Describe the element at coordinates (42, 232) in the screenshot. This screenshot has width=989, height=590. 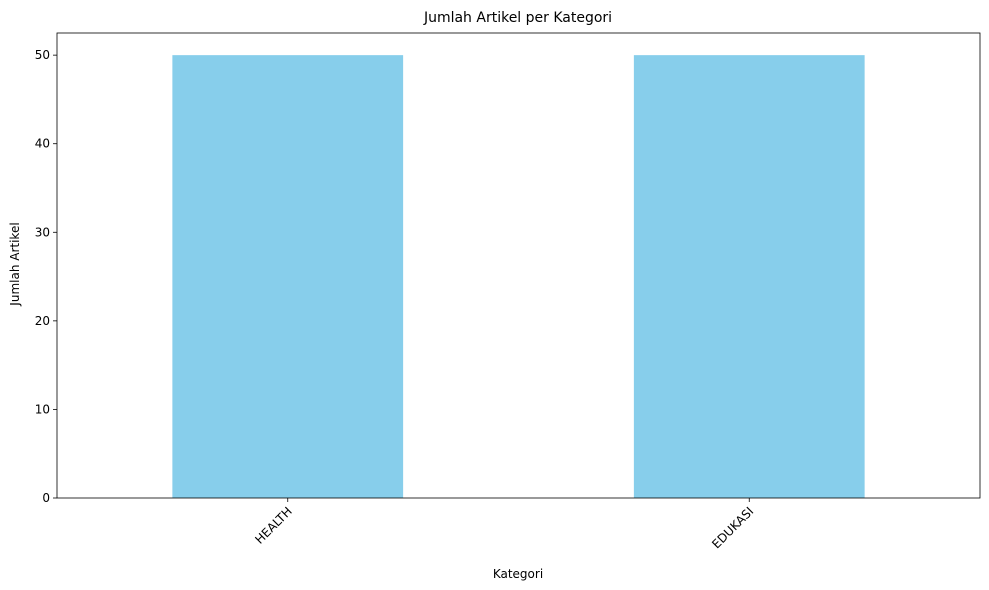
I see `y-tick-label-30: 30` at that location.